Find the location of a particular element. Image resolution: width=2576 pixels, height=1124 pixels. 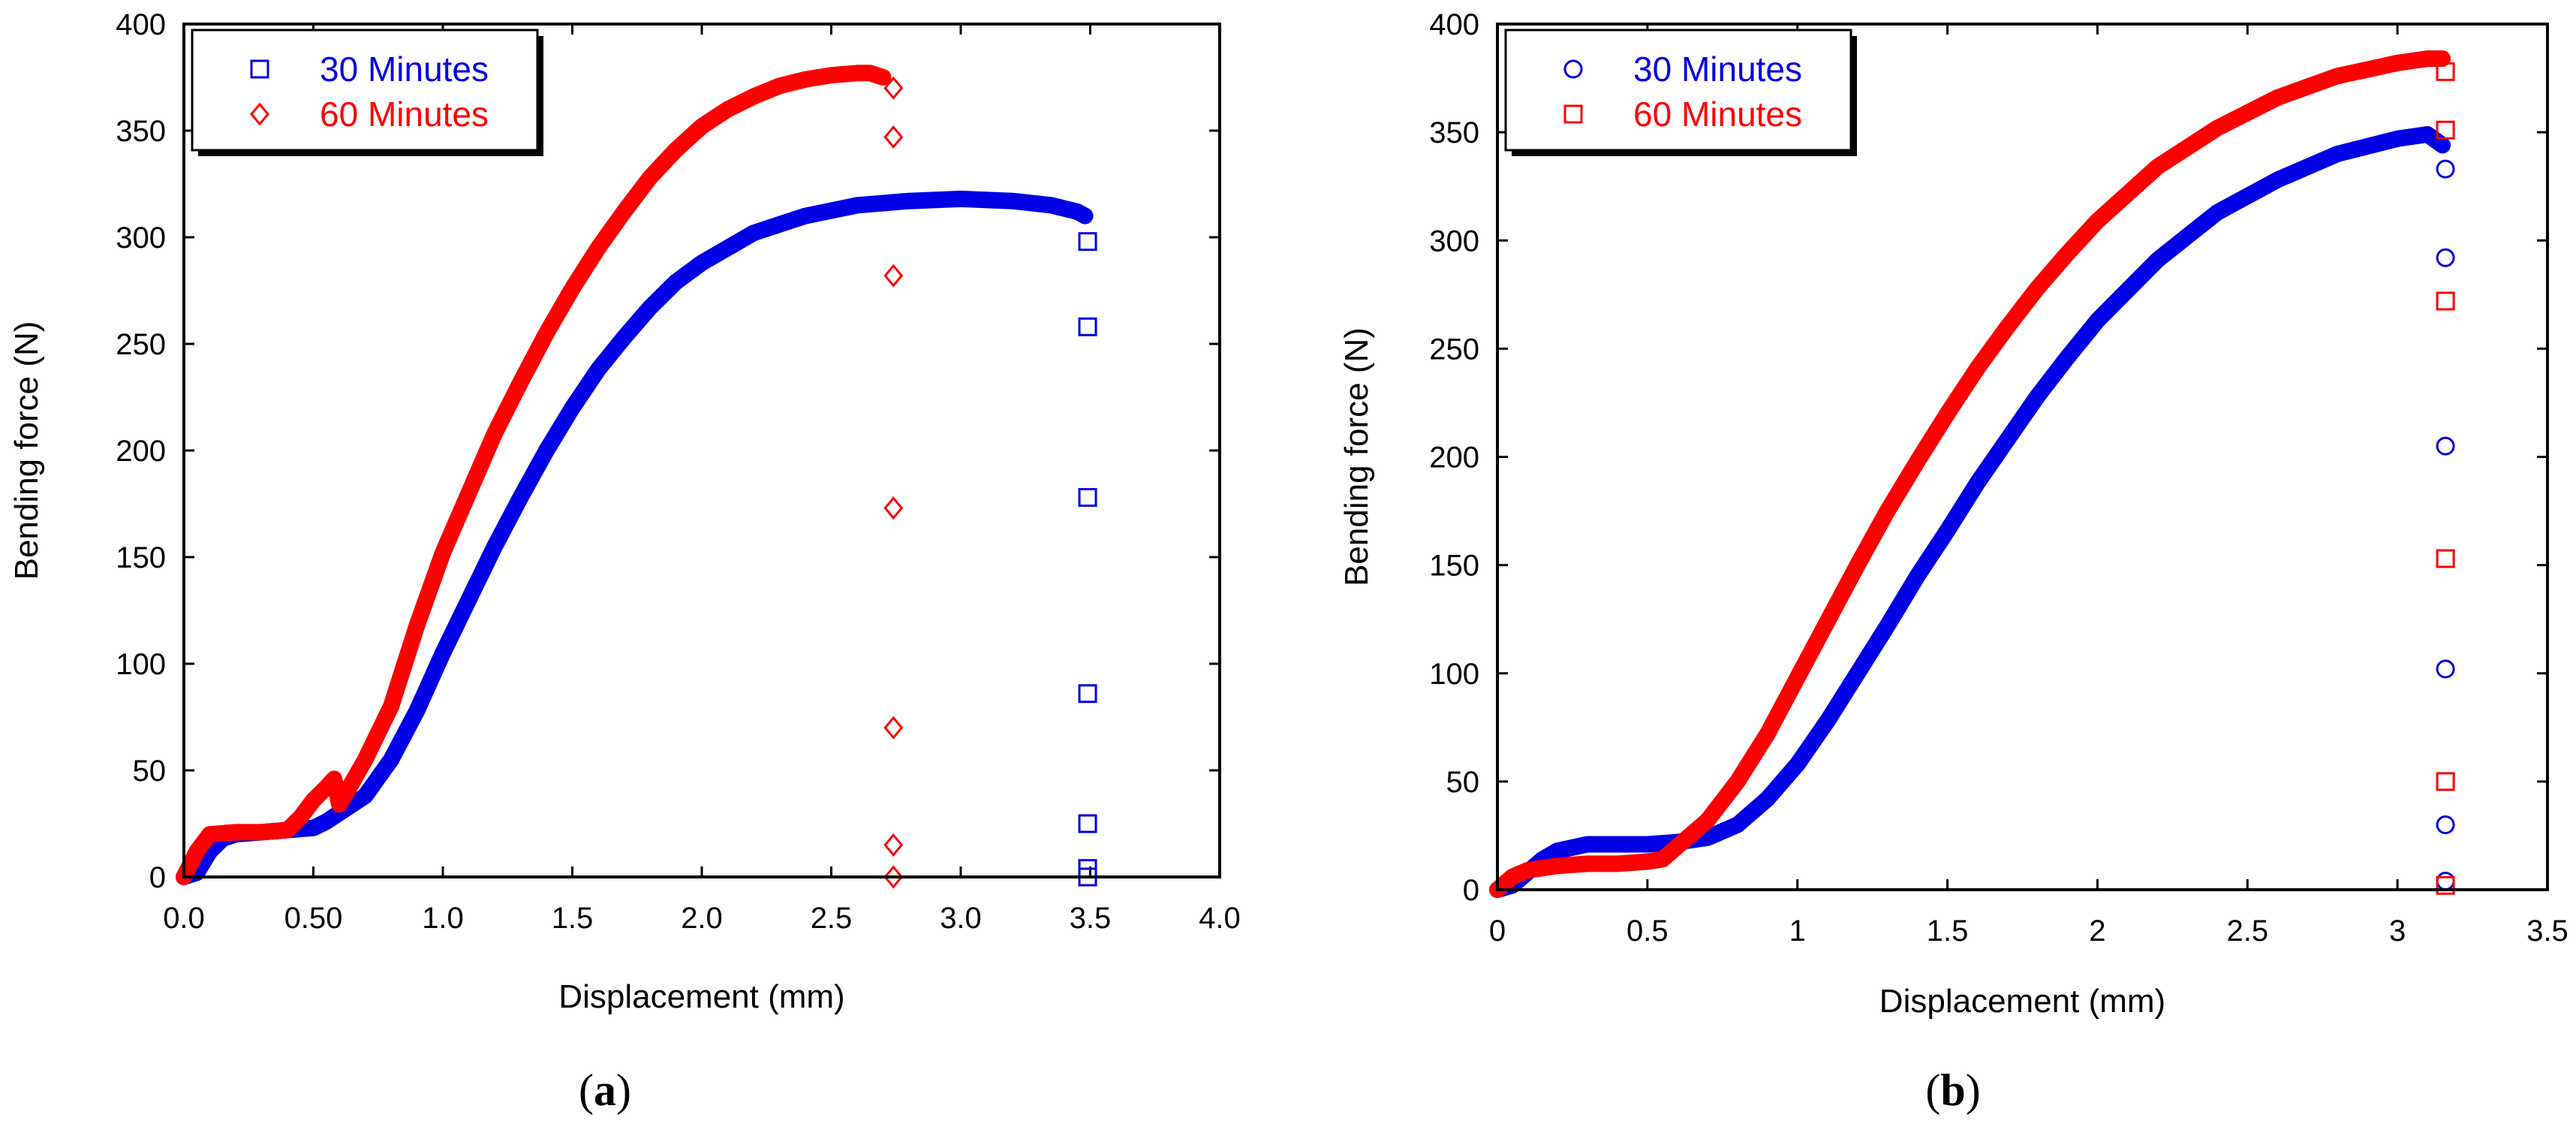

x-tick-label: 4.0 is located at coordinates (1220, 919).